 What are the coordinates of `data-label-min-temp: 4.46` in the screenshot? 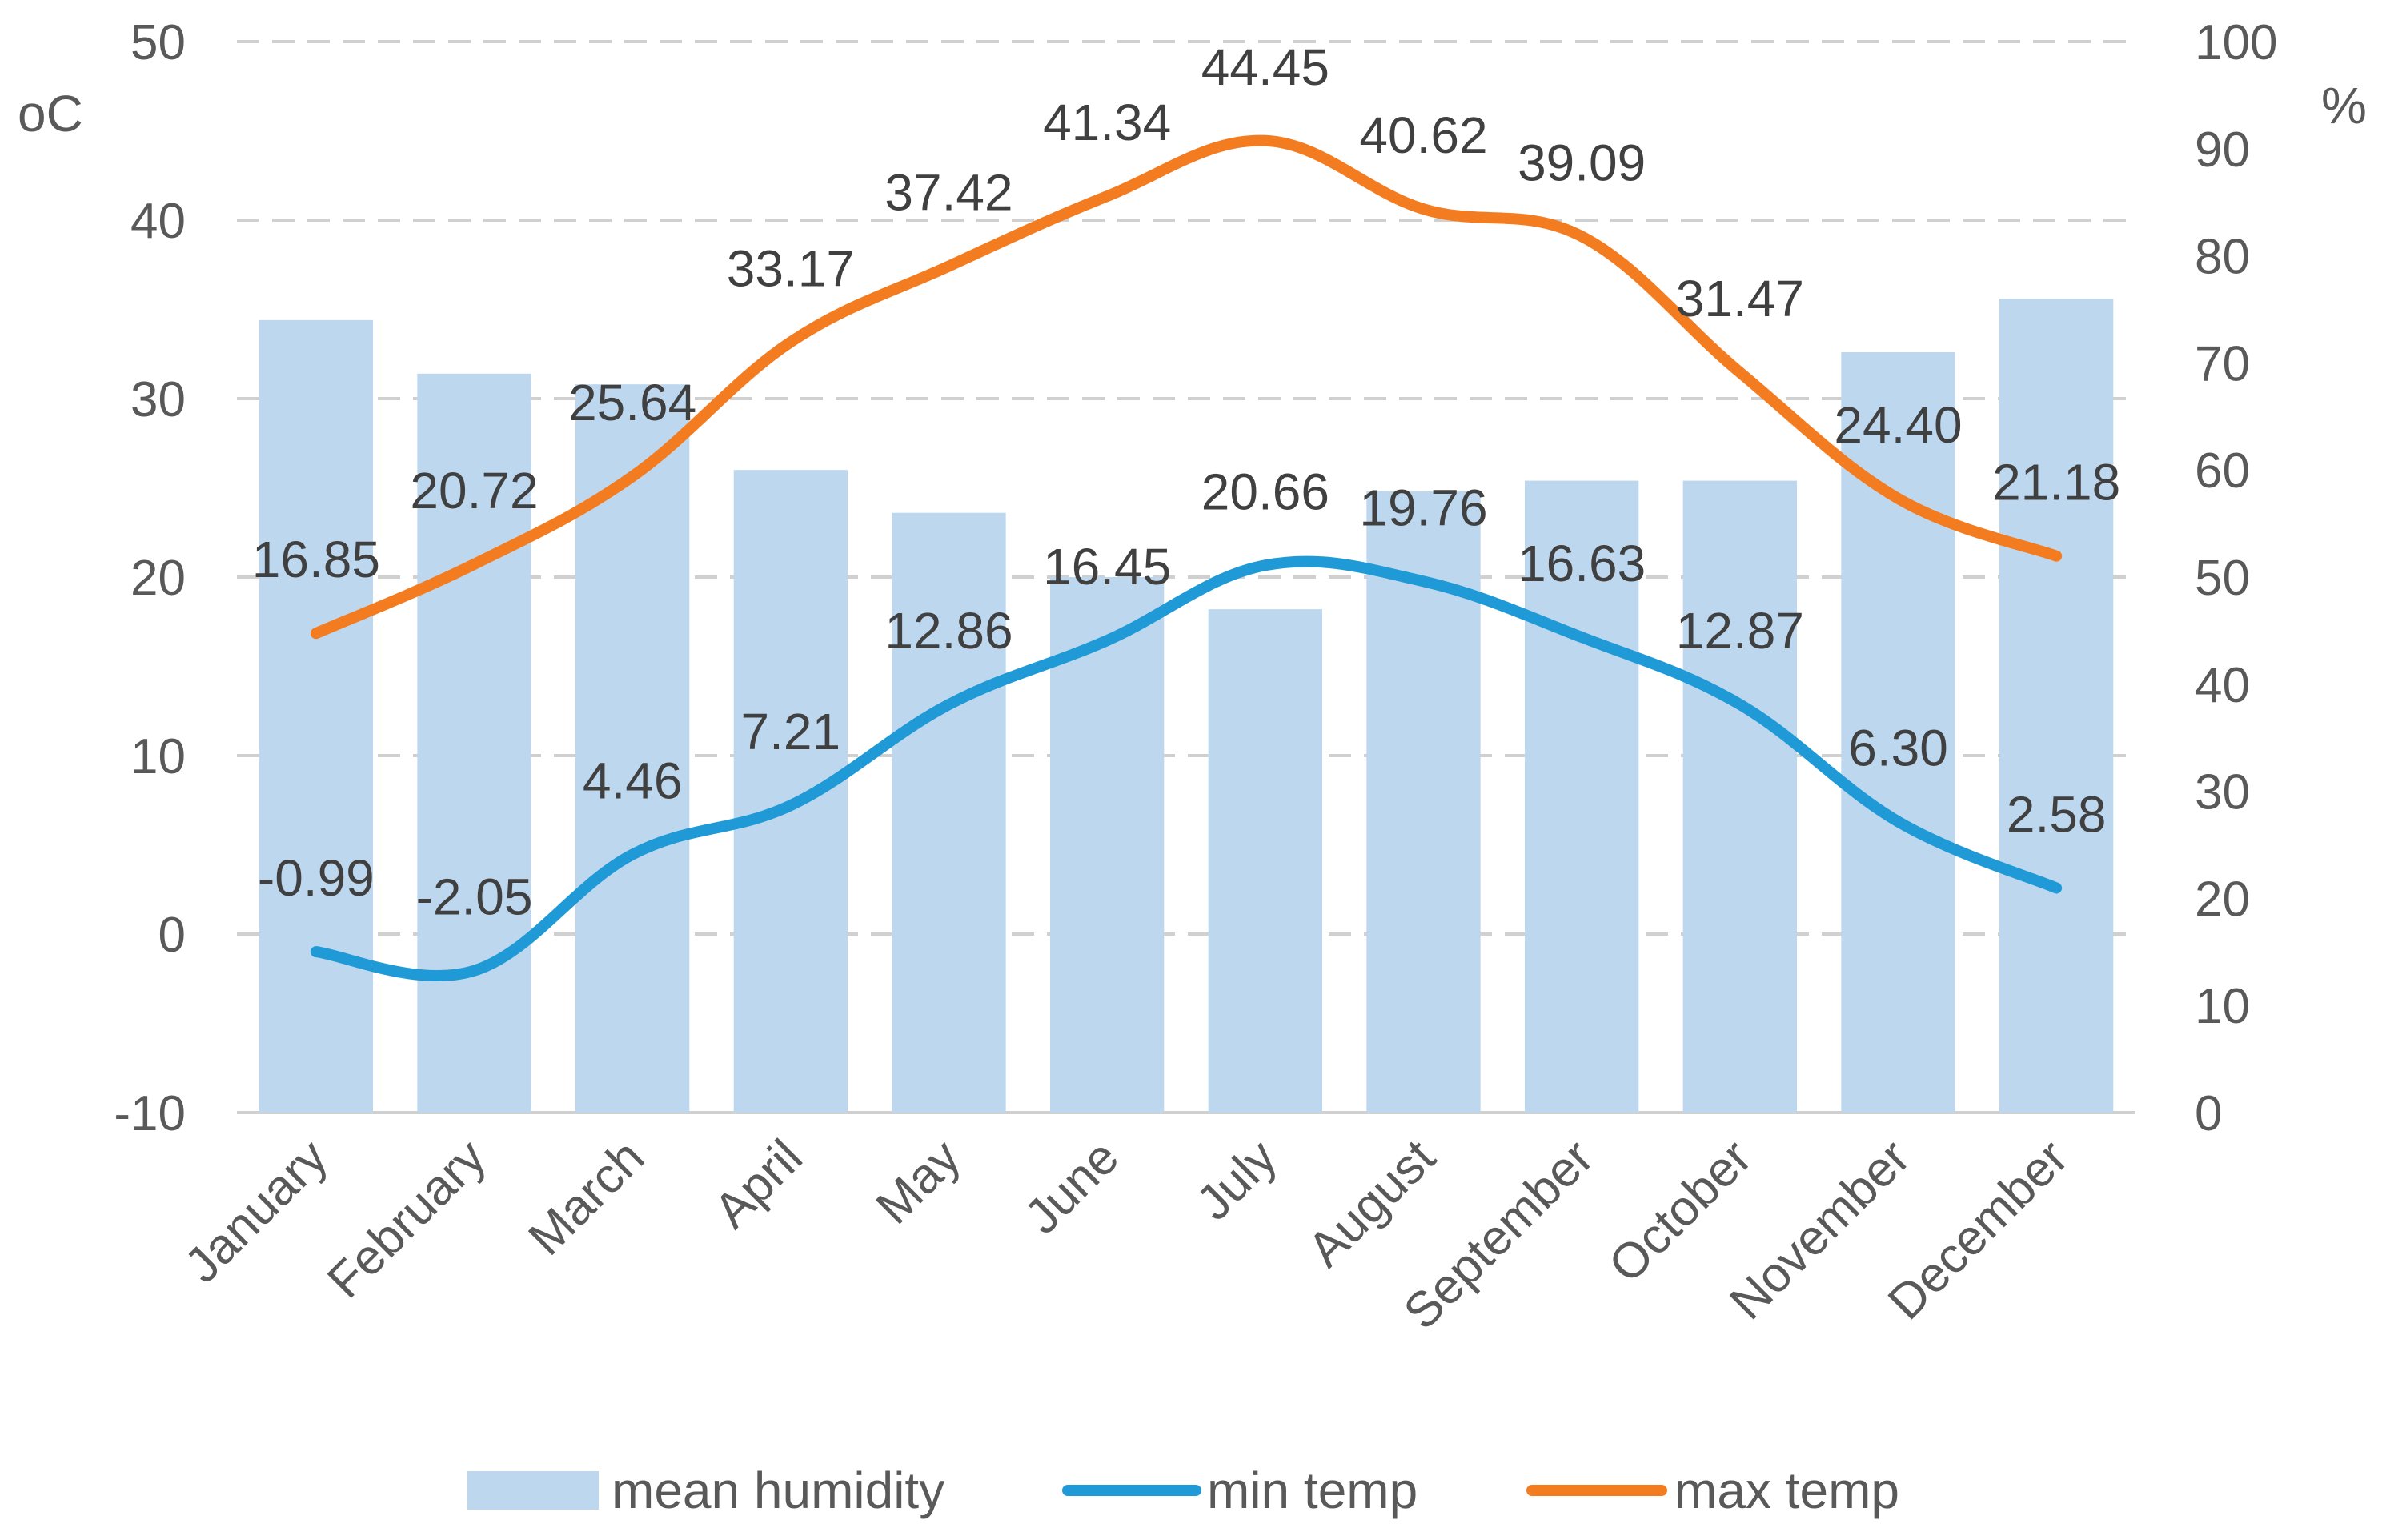 It's located at (633, 781).